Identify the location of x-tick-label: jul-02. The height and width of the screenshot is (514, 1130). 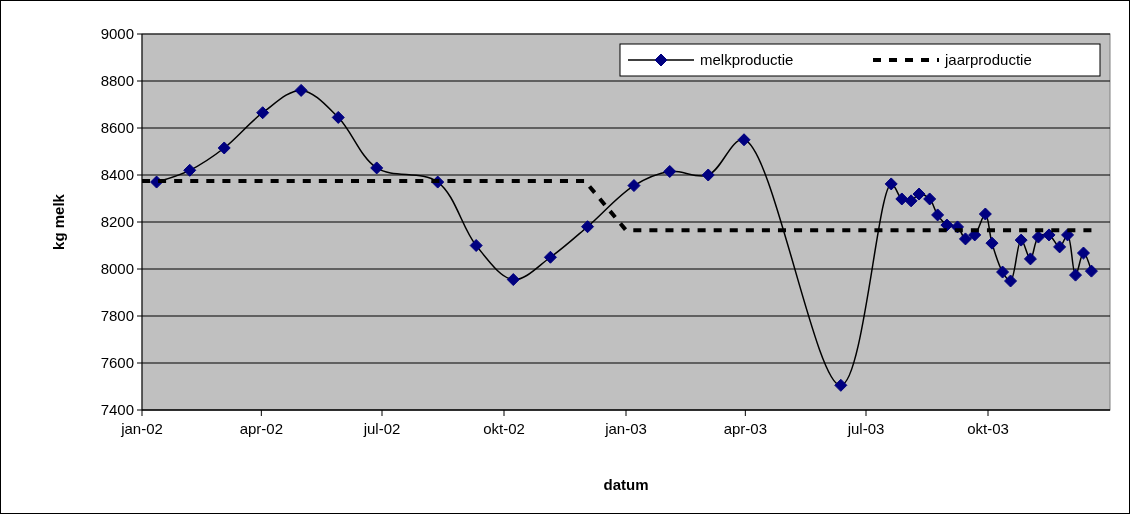
(381, 428).